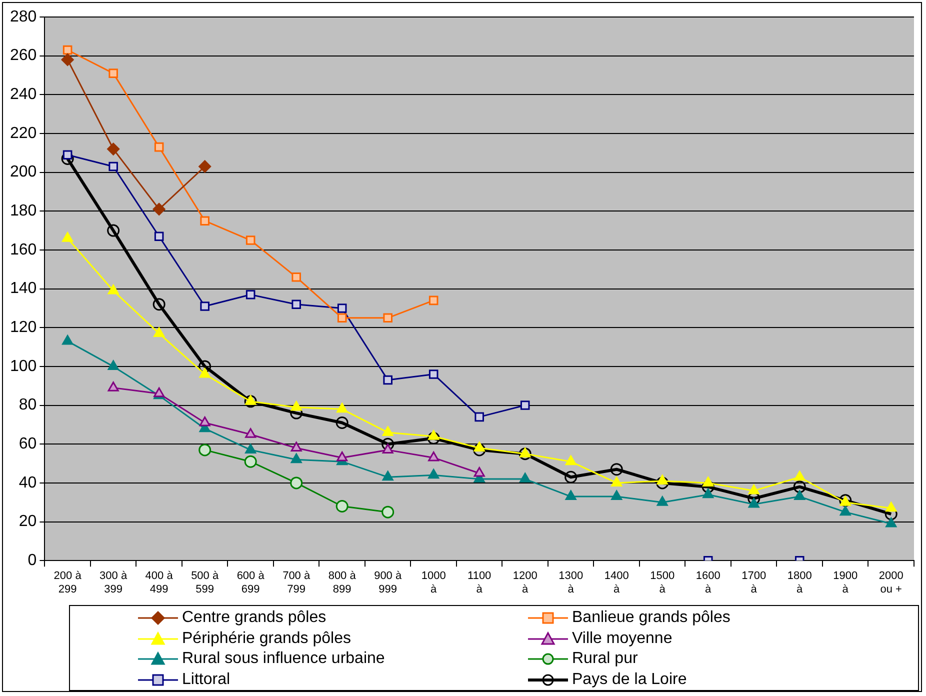 This screenshot has height=696, width=926. Describe the element at coordinates (388, 583) in the screenshot. I see `x-tick-label: 900 à 999` at that location.